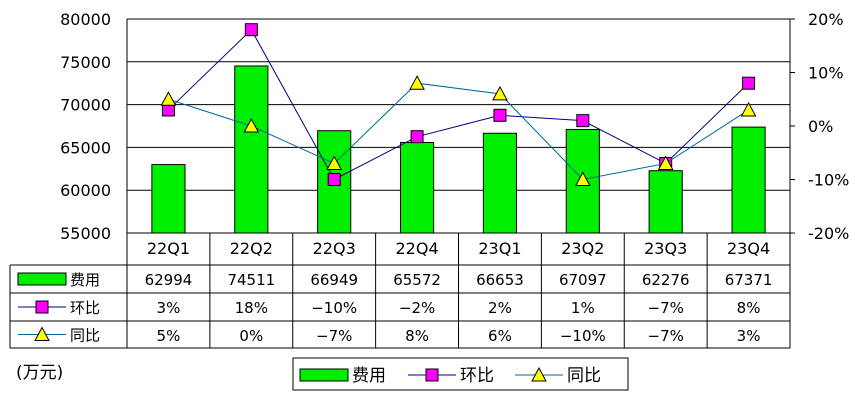 This screenshot has height=406, width=855. I want to click on data-label: −2%, so click(417, 308).